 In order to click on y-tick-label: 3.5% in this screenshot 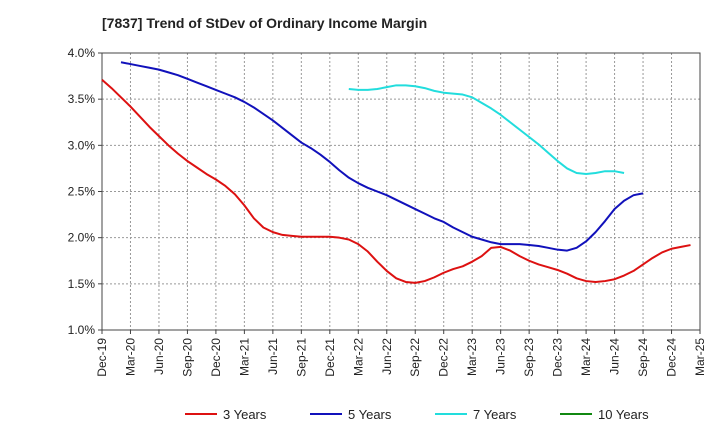, I will do `click(82, 99)`.